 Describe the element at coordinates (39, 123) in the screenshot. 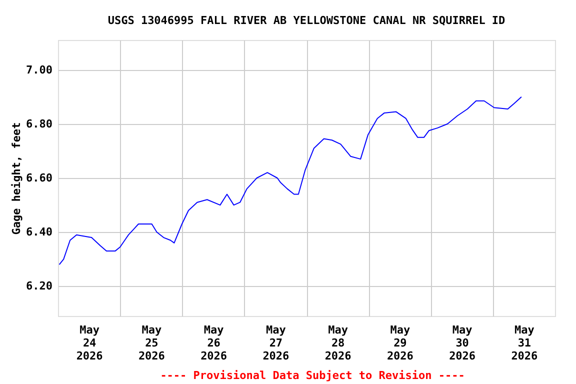

I see `y-tick-label: 6.80` at that location.